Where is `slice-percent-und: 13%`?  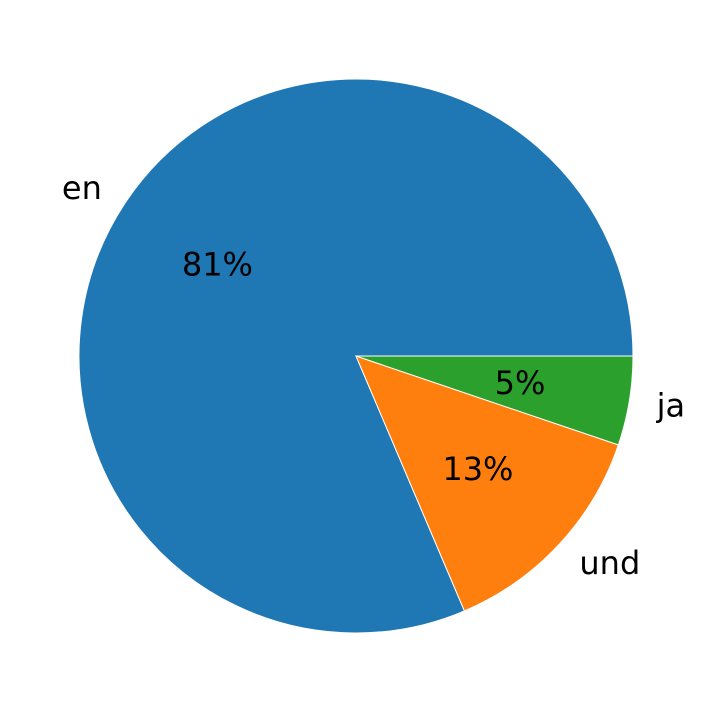 slice-percent-und: 13% is located at coordinates (477, 469).